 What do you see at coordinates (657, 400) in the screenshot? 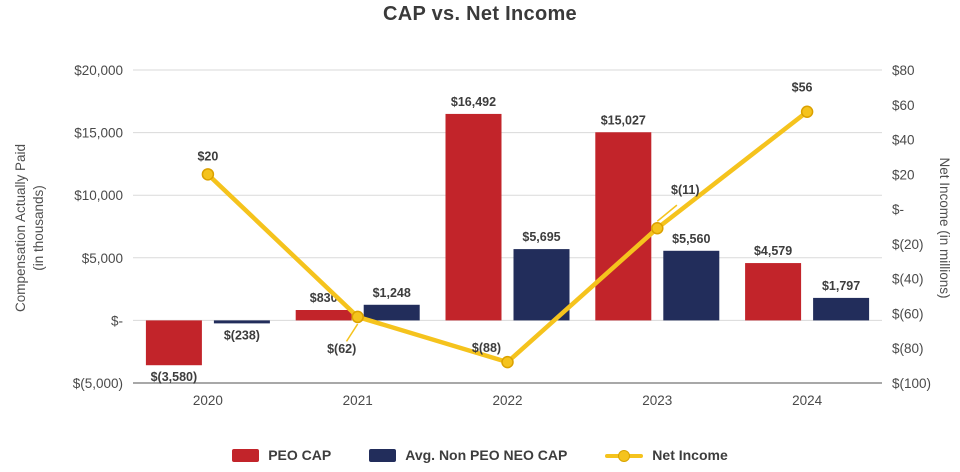
I see `x-axis-label: 2023` at bounding box center [657, 400].